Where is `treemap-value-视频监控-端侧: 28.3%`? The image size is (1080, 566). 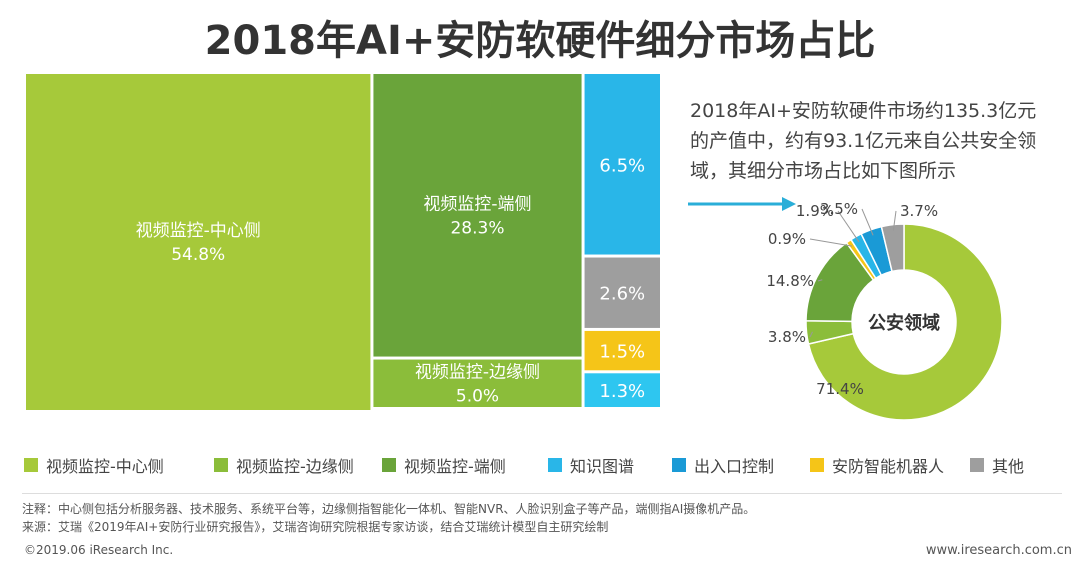
treemap-value-视频监控-端侧: 28.3% is located at coordinates (477, 228).